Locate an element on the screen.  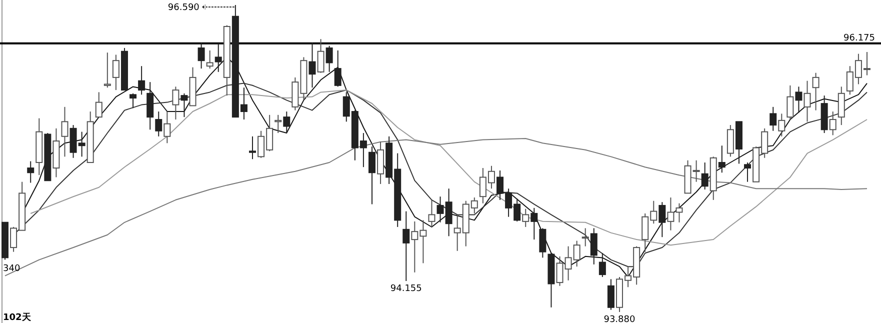
annotation: 340 is located at coordinates (11, 269).